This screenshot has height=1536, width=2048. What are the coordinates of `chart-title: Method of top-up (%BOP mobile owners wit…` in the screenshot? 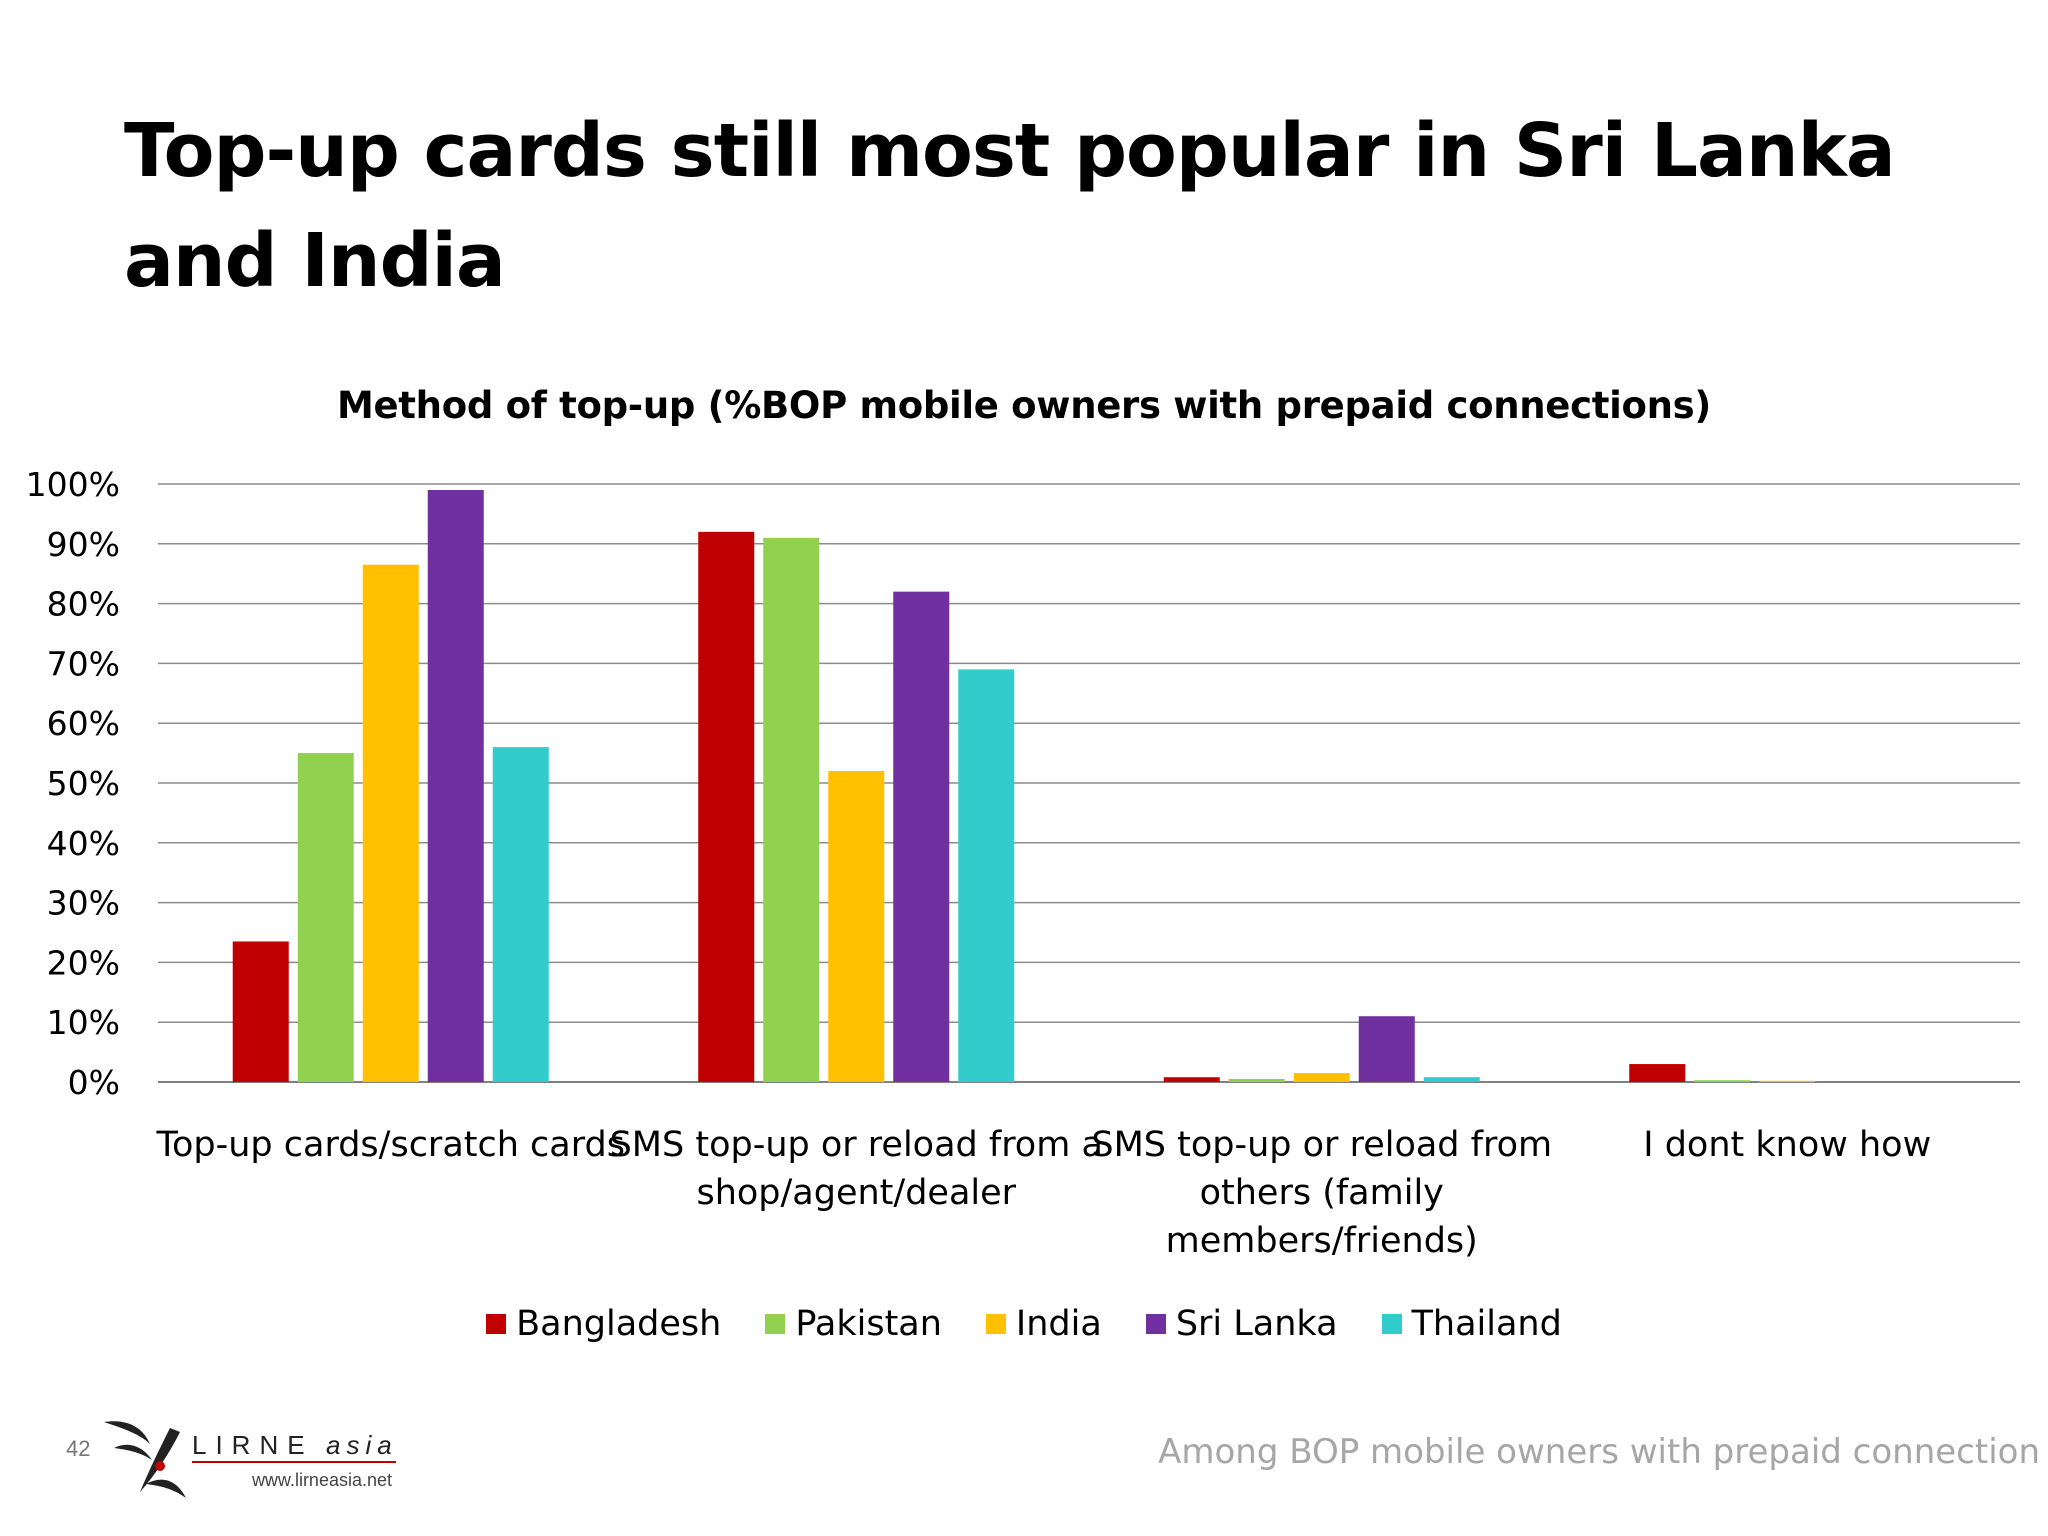 It's located at (1024, 405).